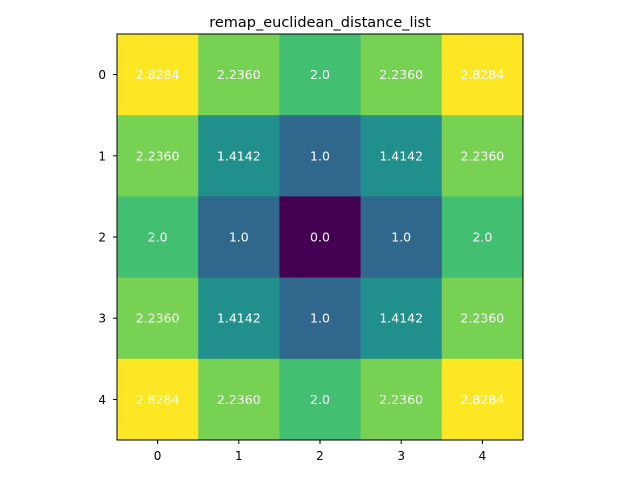  I want to click on cell-label-r2-c0: 2.0, so click(158, 237).